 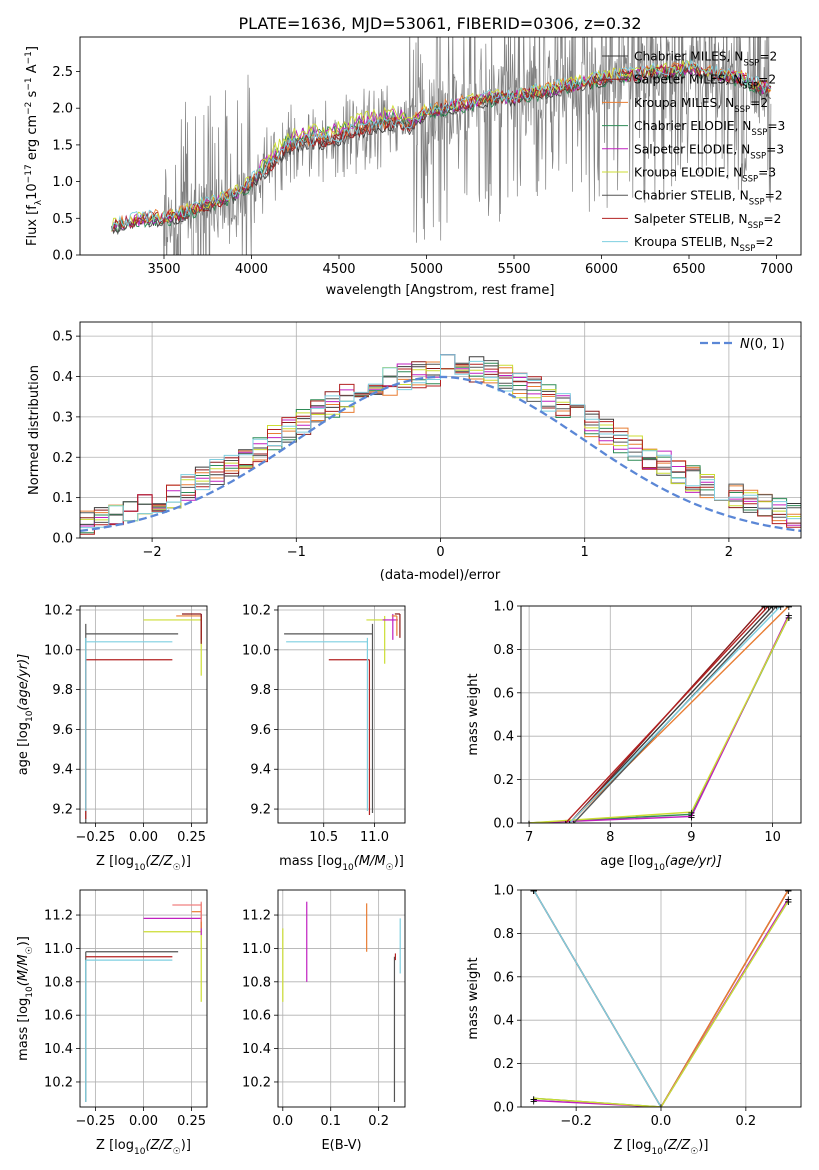 I want to click on y-tick-label: 11.2, so click(x=256, y=916).